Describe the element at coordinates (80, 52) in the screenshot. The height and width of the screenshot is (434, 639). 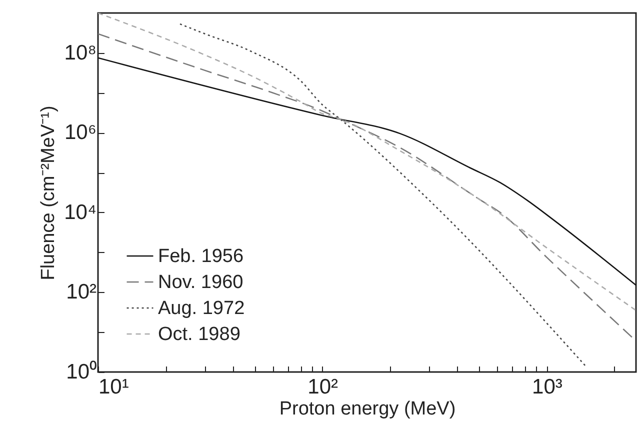
I see `y-tick-label: 10⁸` at that location.